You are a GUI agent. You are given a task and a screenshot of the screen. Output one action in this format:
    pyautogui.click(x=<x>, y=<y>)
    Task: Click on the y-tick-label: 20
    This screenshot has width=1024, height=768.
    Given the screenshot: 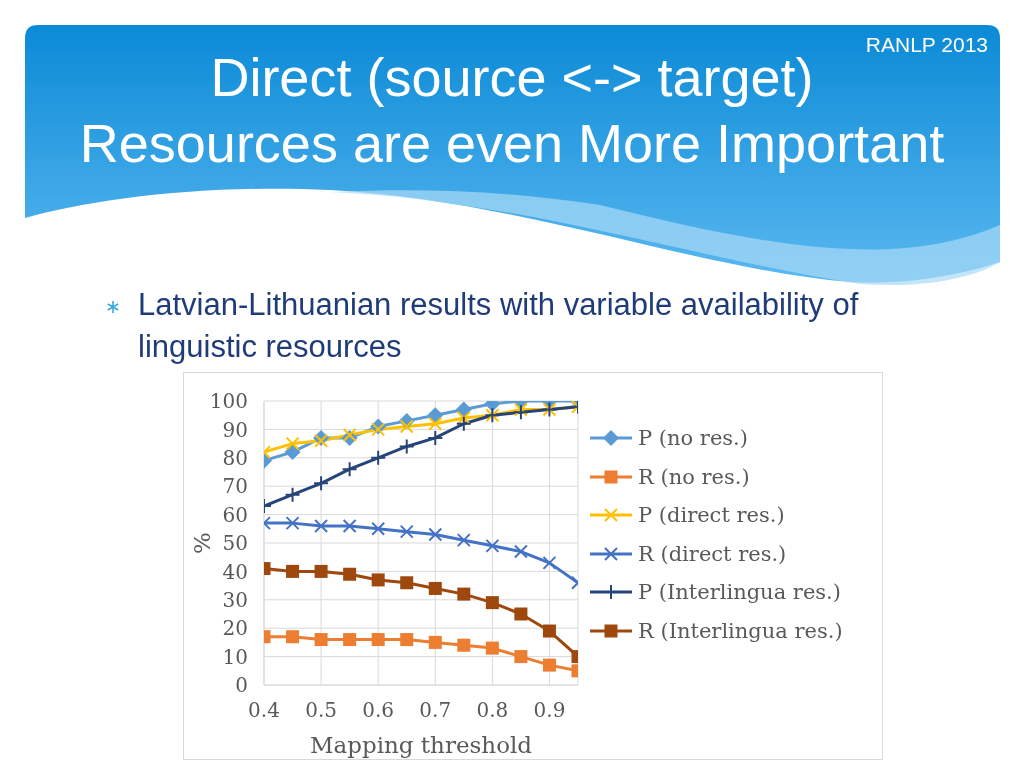 What is the action you would take?
    pyautogui.click(x=235, y=628)
    